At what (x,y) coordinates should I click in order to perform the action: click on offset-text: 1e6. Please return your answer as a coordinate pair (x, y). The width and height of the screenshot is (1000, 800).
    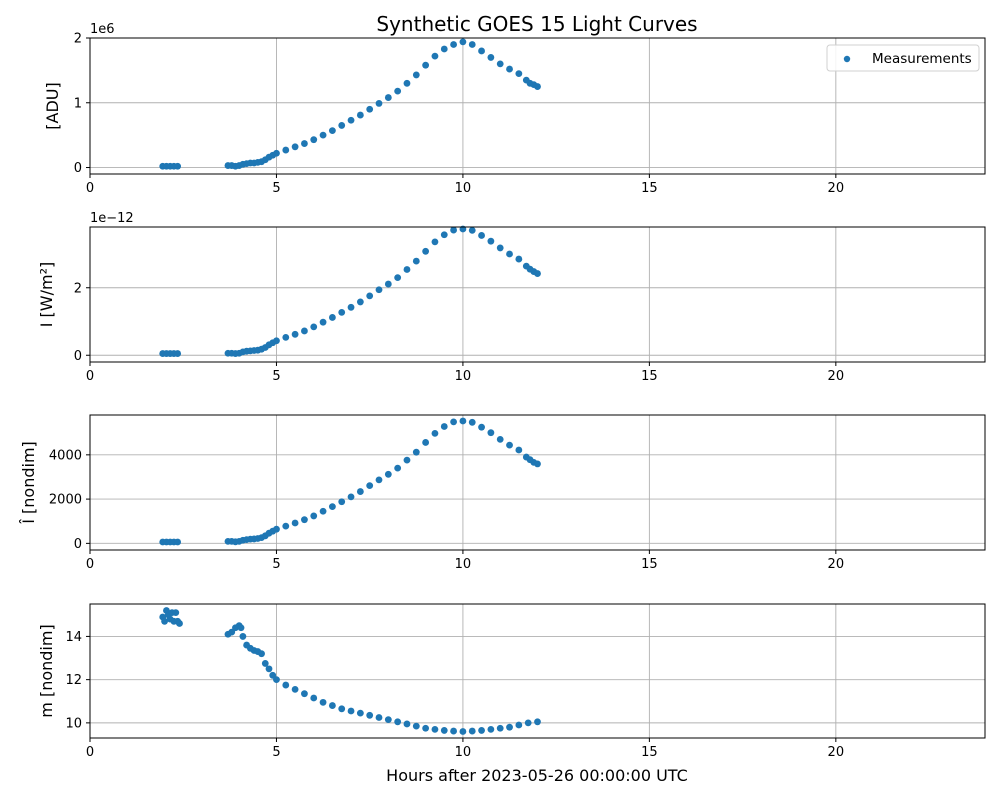
    Looking at the image, I should click on (102, 29).